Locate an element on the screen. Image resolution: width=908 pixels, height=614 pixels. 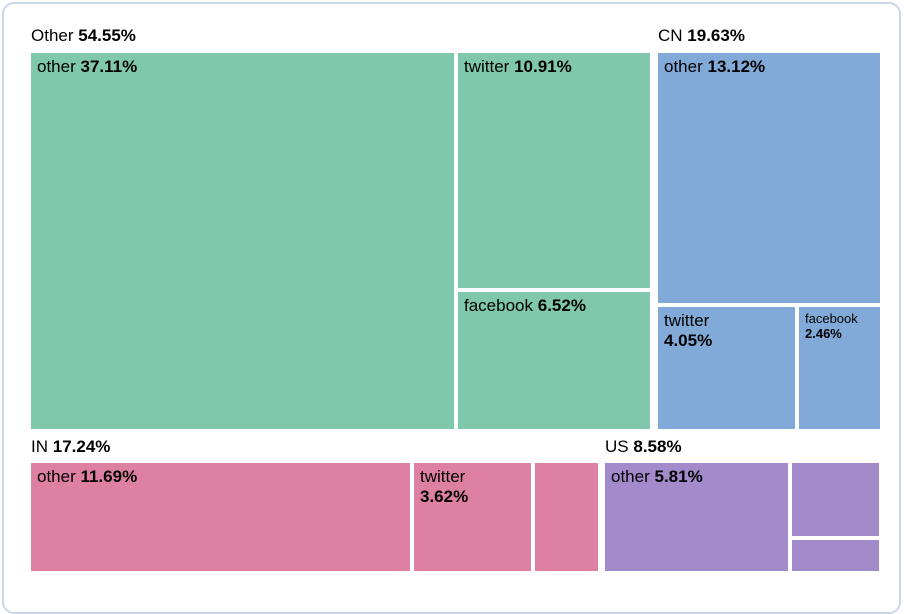
cell-name-text: Other is located at coordinates (52, 35).